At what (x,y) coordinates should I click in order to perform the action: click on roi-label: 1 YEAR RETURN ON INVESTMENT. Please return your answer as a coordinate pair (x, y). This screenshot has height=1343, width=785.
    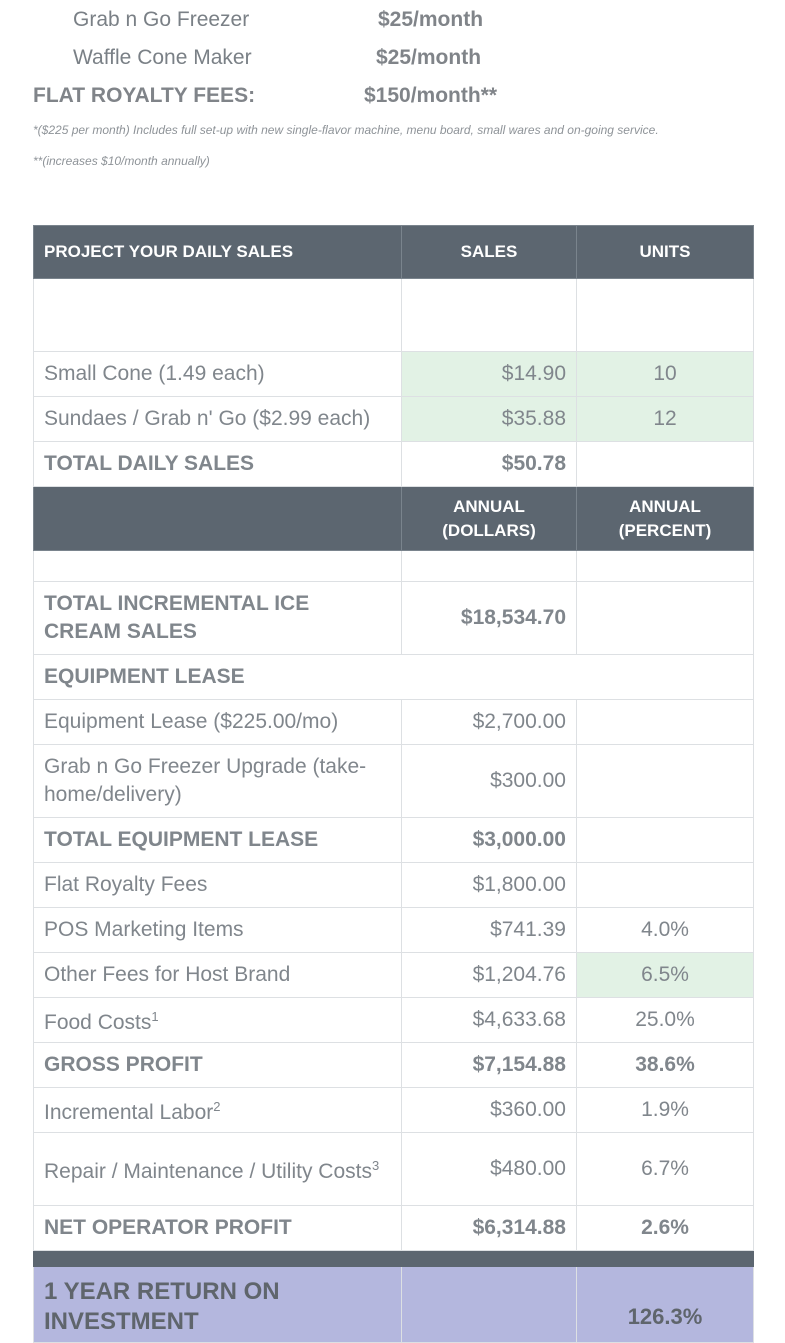
    Looking at the image, I should click on (217, 1304).